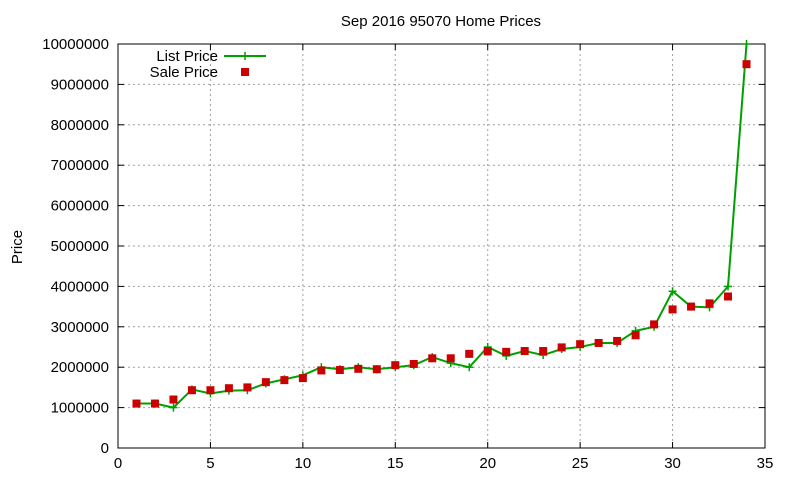  I want to click on chart-title: Sep 2016 95070 Home Prices, so click(441, 21).